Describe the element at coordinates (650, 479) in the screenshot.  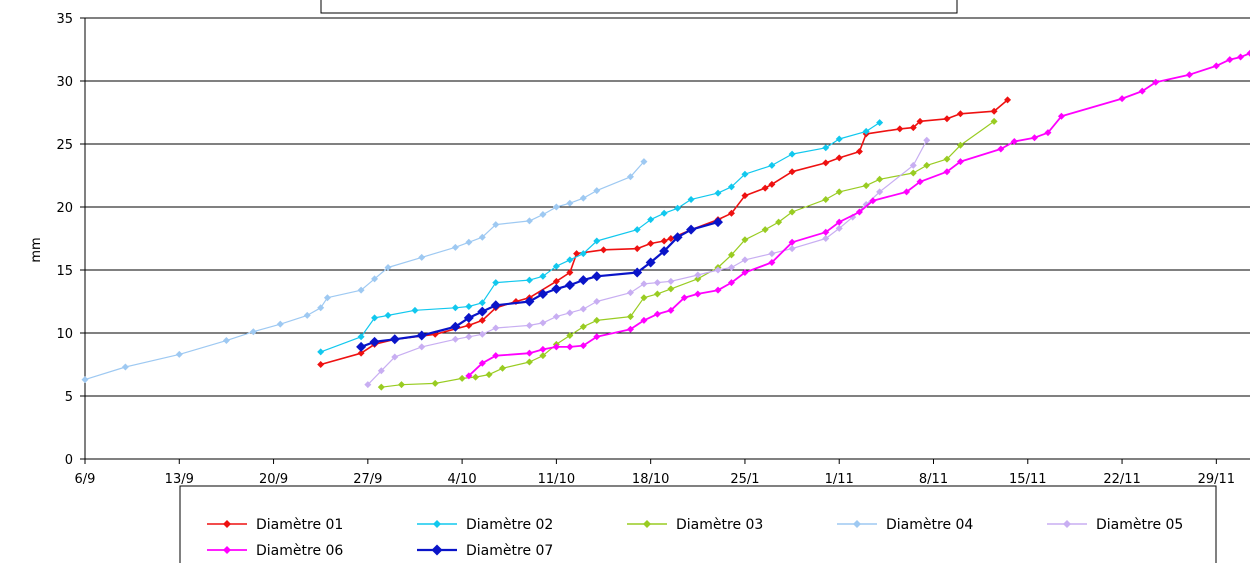
I see `x-tick-label: 18/10` at that location.